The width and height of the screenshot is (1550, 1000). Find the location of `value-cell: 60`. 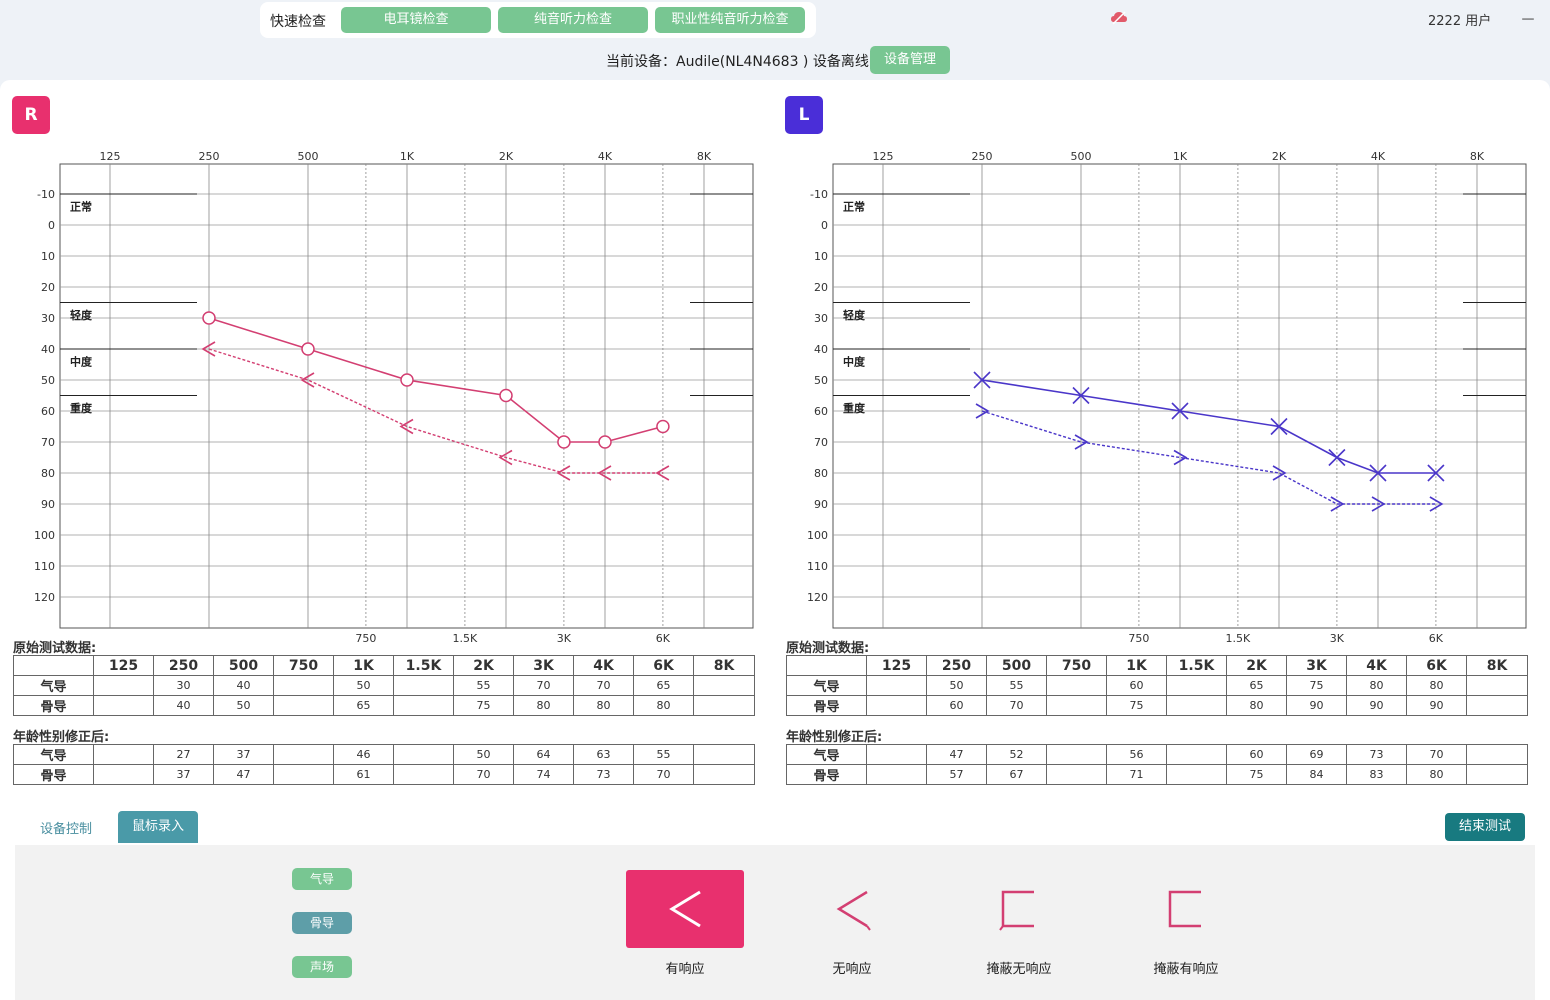

value-cell: 60 is located at coordinates (956, 705).